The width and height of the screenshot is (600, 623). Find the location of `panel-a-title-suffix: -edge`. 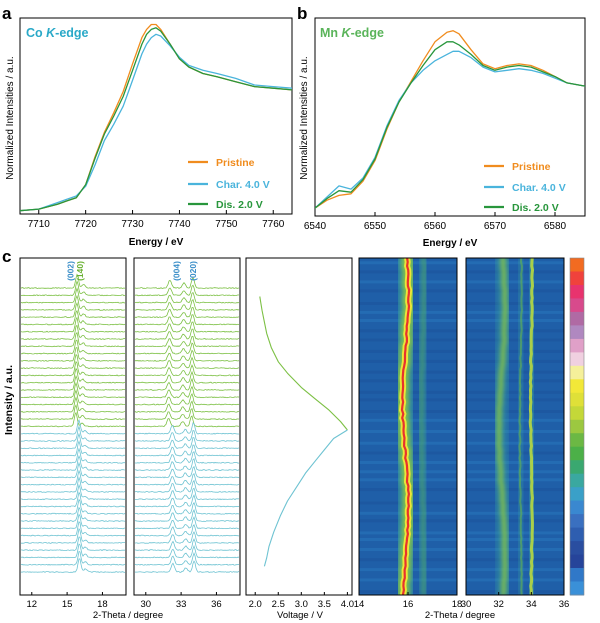

panel-a-title-suffix: -edge is located at coordinates (71, 33).